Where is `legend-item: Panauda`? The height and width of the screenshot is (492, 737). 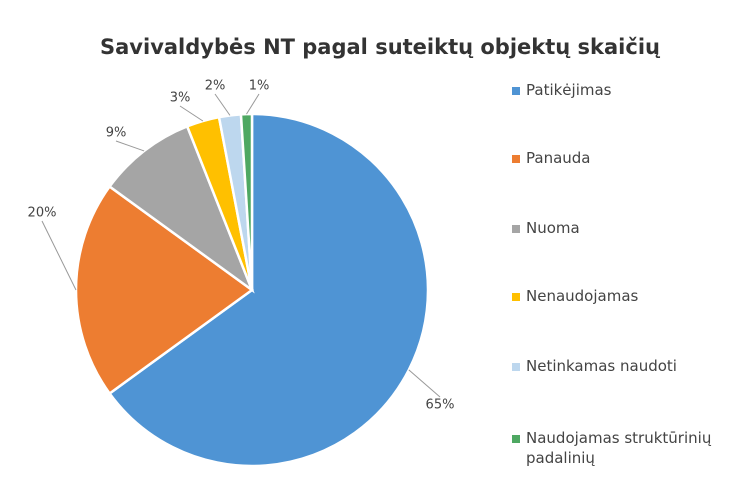
legend-item: Panauda is located at coordinates (624, 158).